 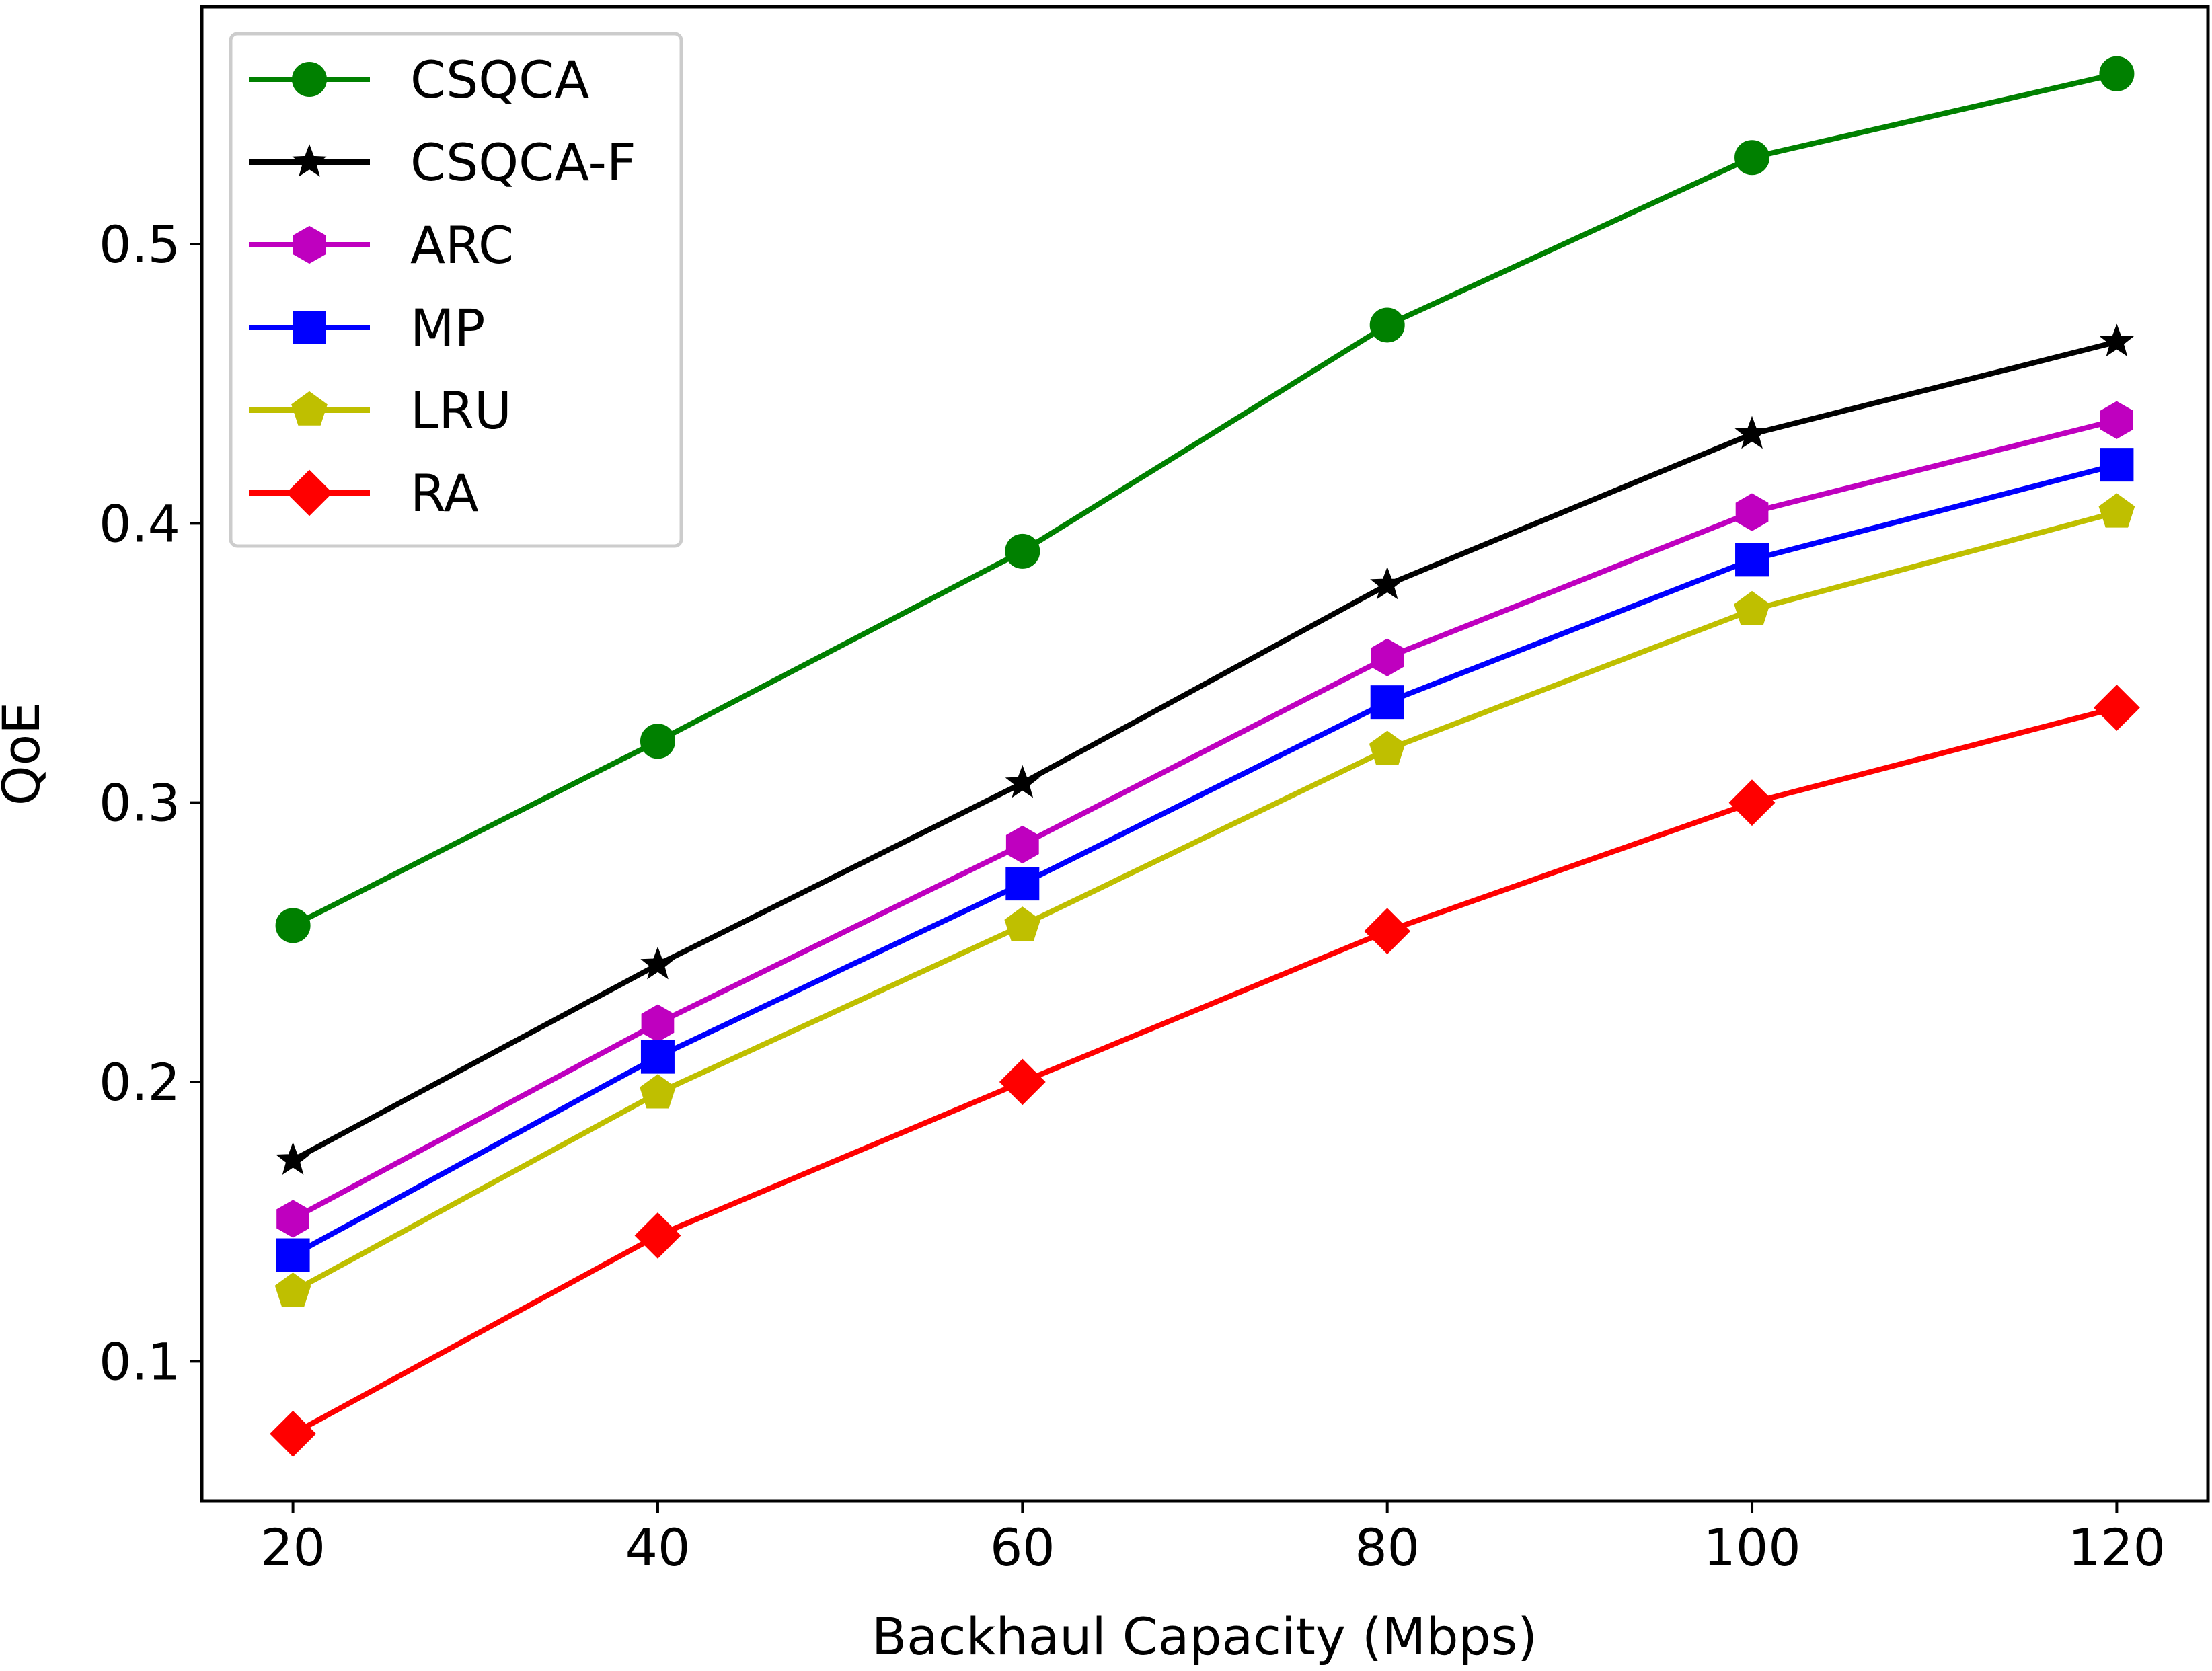 What do you see at coordinates (139, 803) in the screenshot?
I see `y-tick-label-0.3: 0.3` at bounding box center [139, 803].